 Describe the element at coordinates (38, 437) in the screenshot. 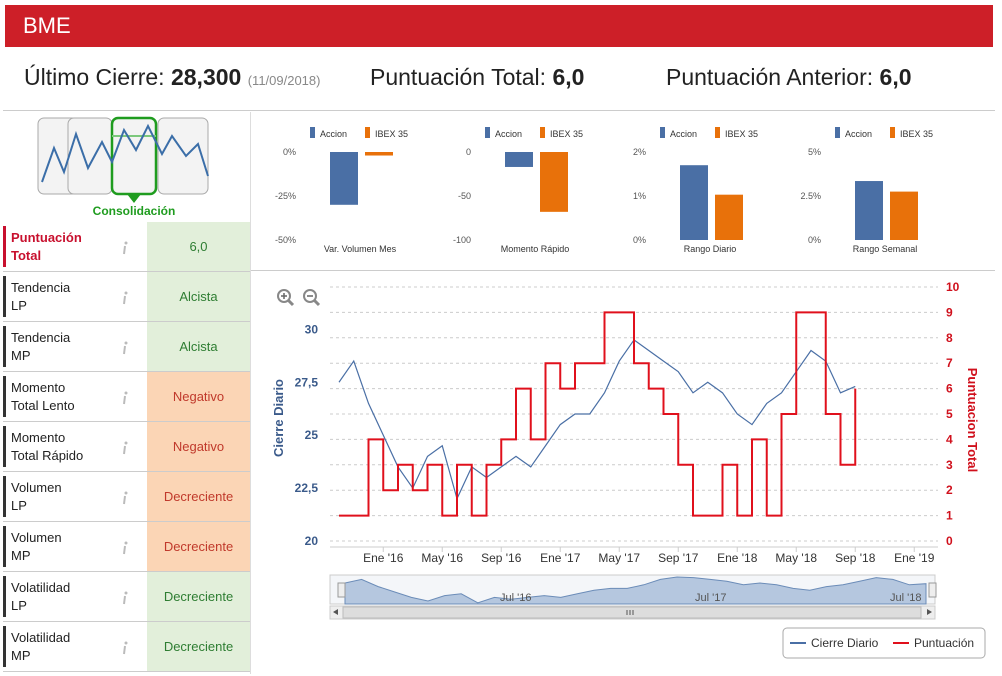

I see `label-line: Momento` at that location.